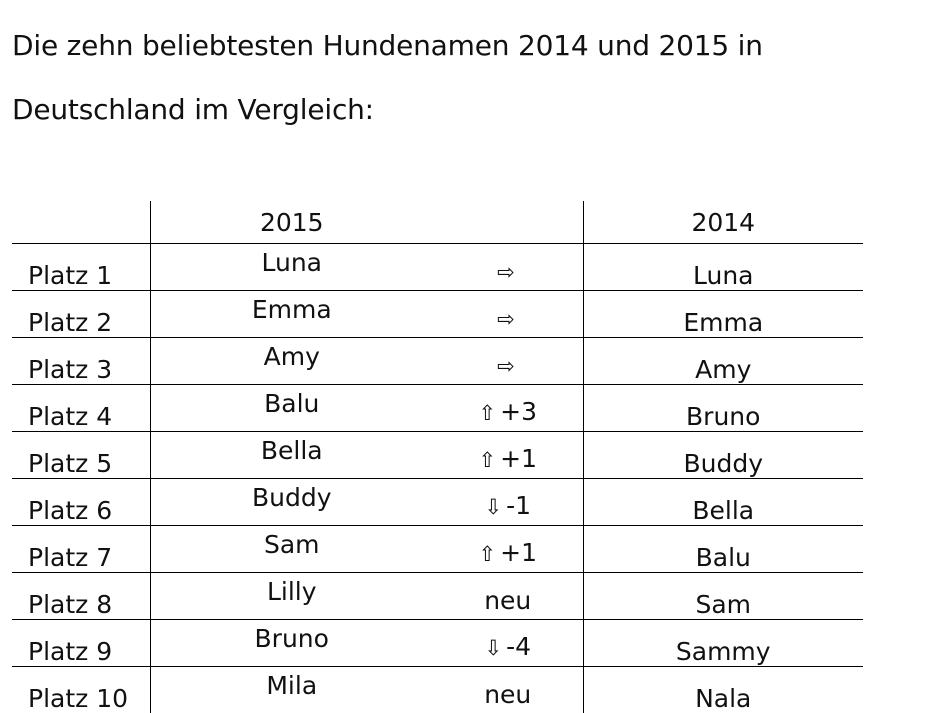 This screenshot has height=713, width=936. What do you see at coordinates (518, 505) in the screenshot?
I see `change-value: -1` at bounding box center [518, 505].